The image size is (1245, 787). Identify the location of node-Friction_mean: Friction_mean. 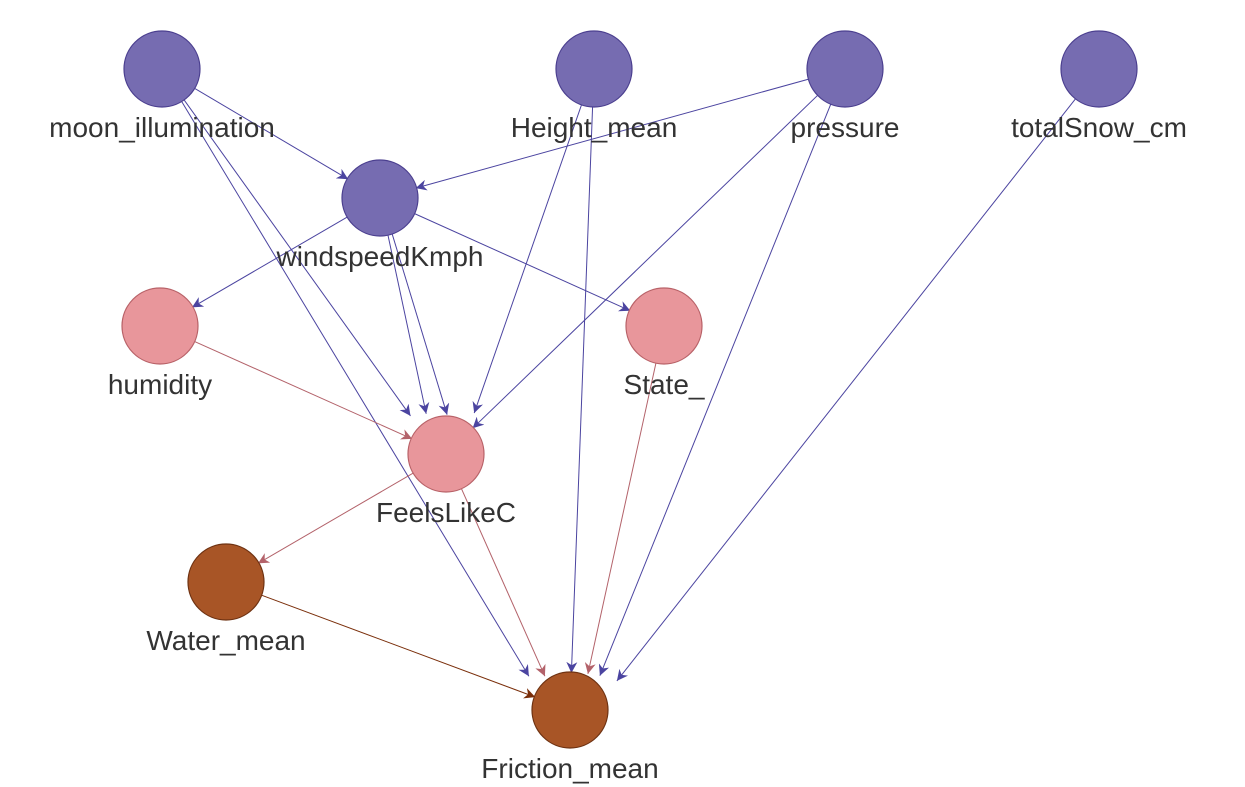
(570, 727).